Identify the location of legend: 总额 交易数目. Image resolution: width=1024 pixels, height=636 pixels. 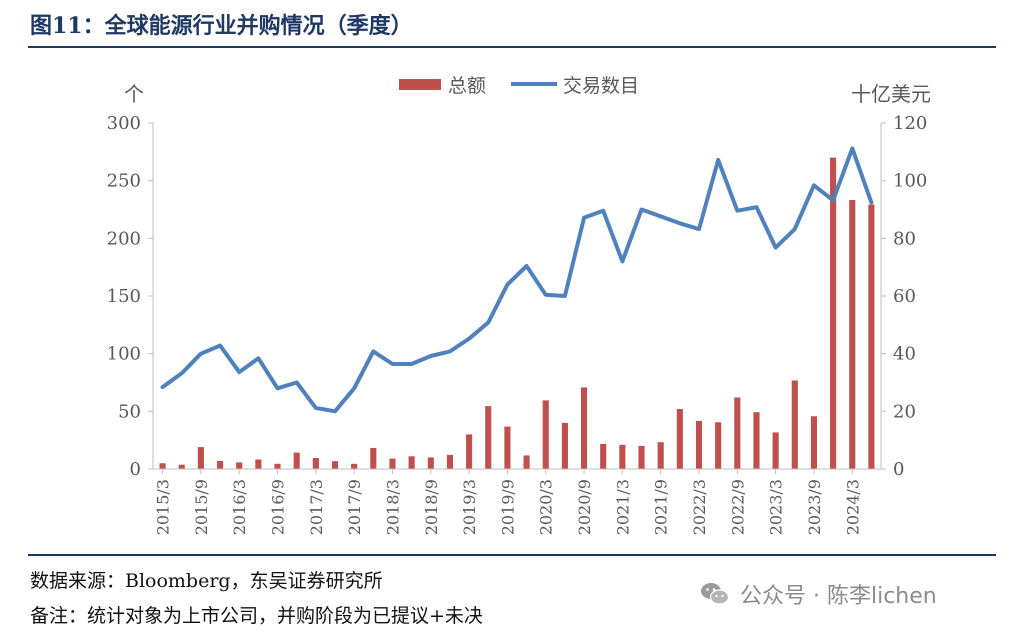
(519, 86).